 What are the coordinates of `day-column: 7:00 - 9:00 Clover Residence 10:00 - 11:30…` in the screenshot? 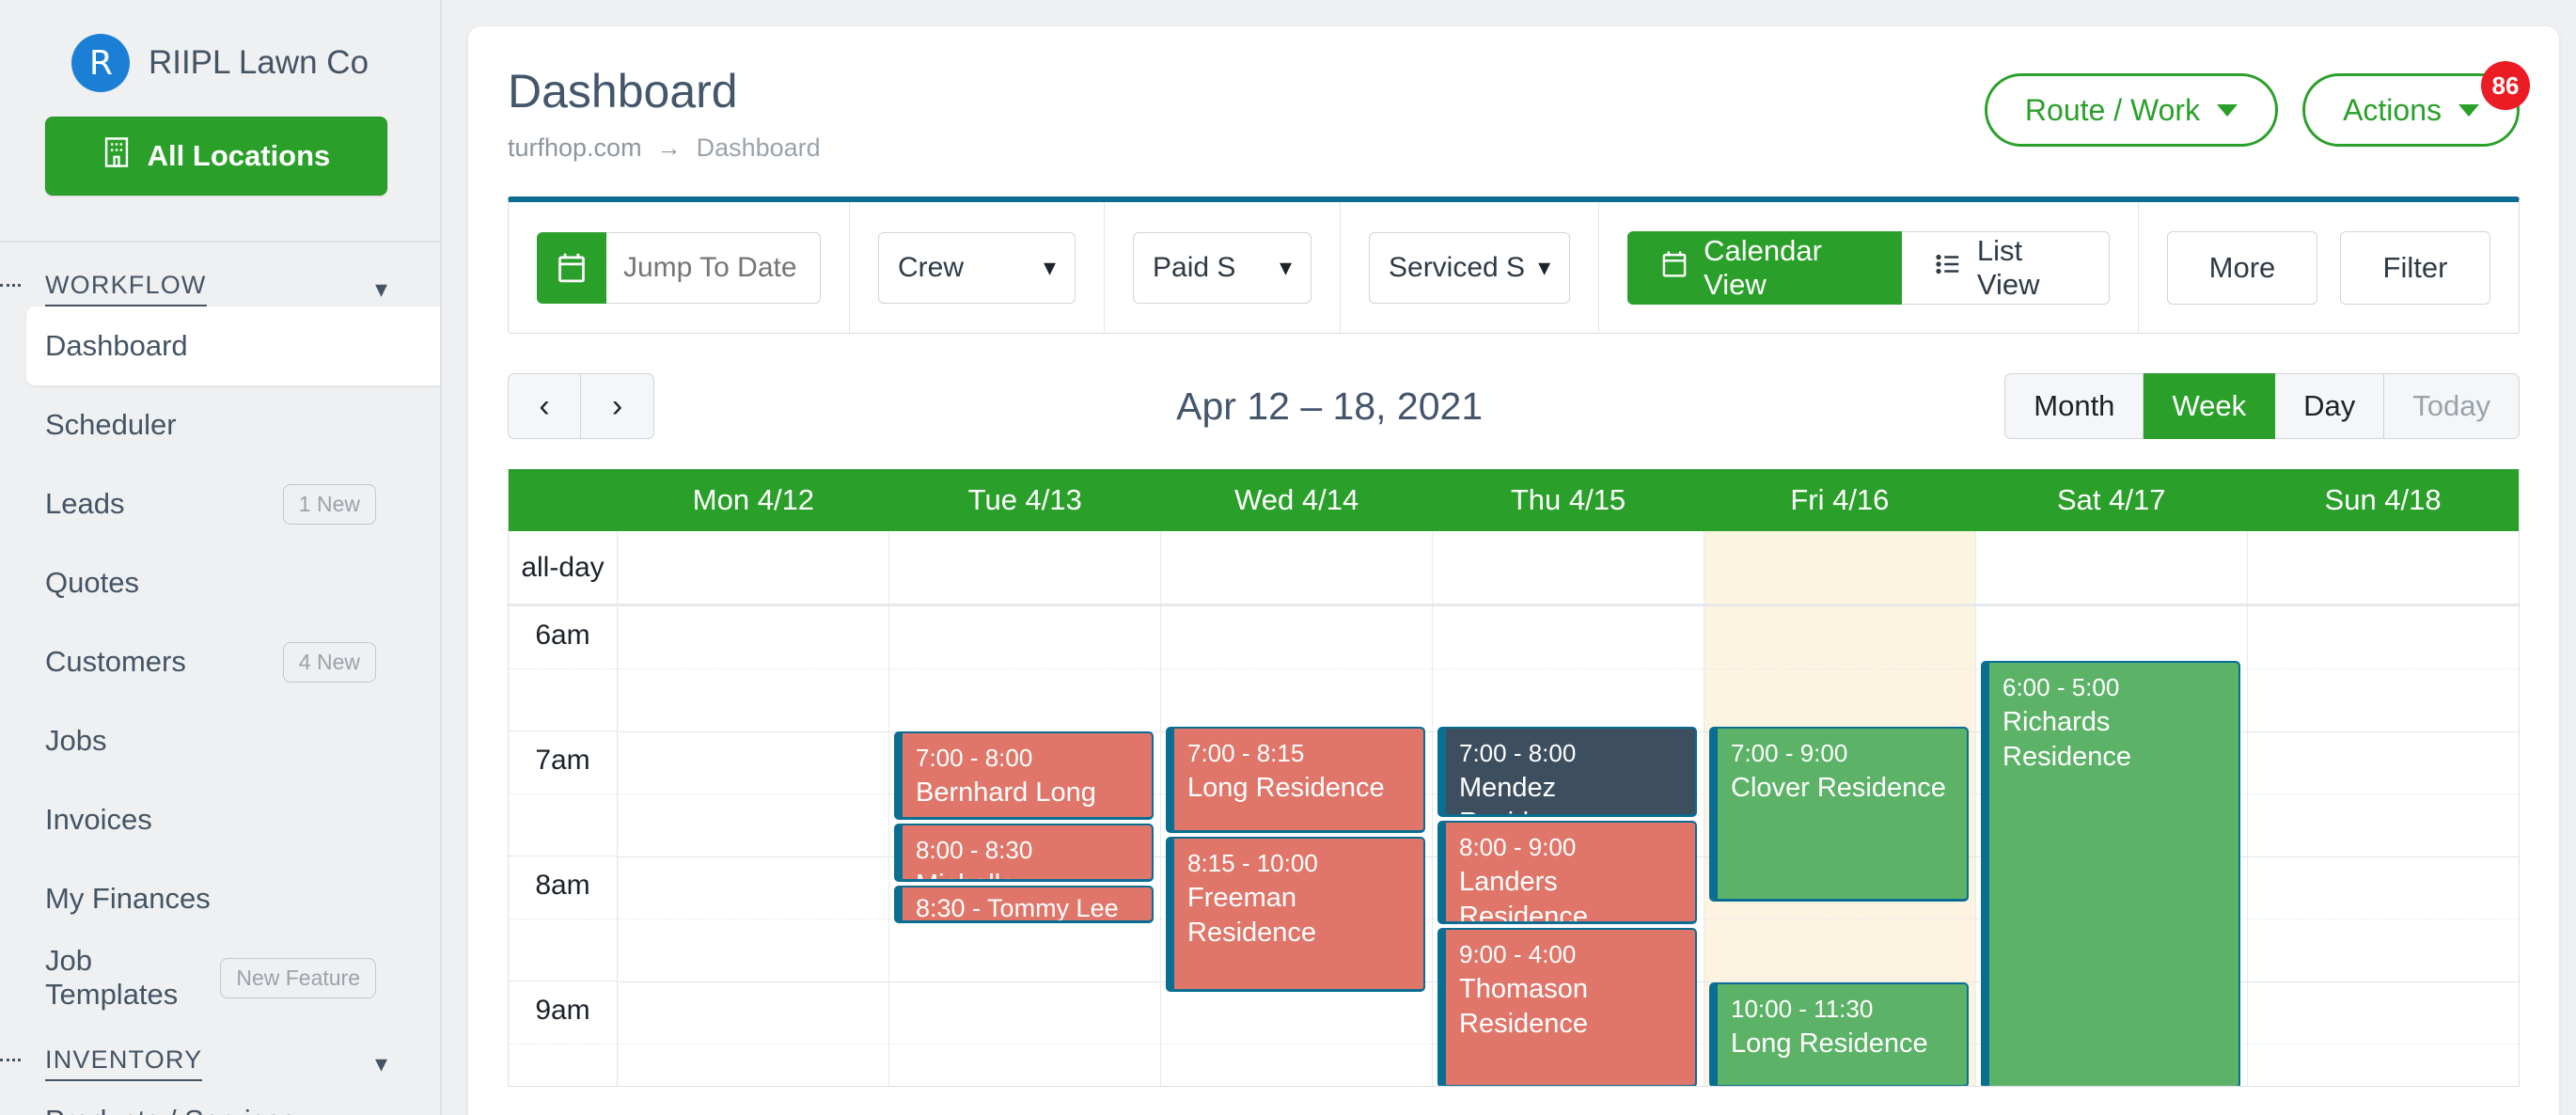 It's located at (1840, 846).